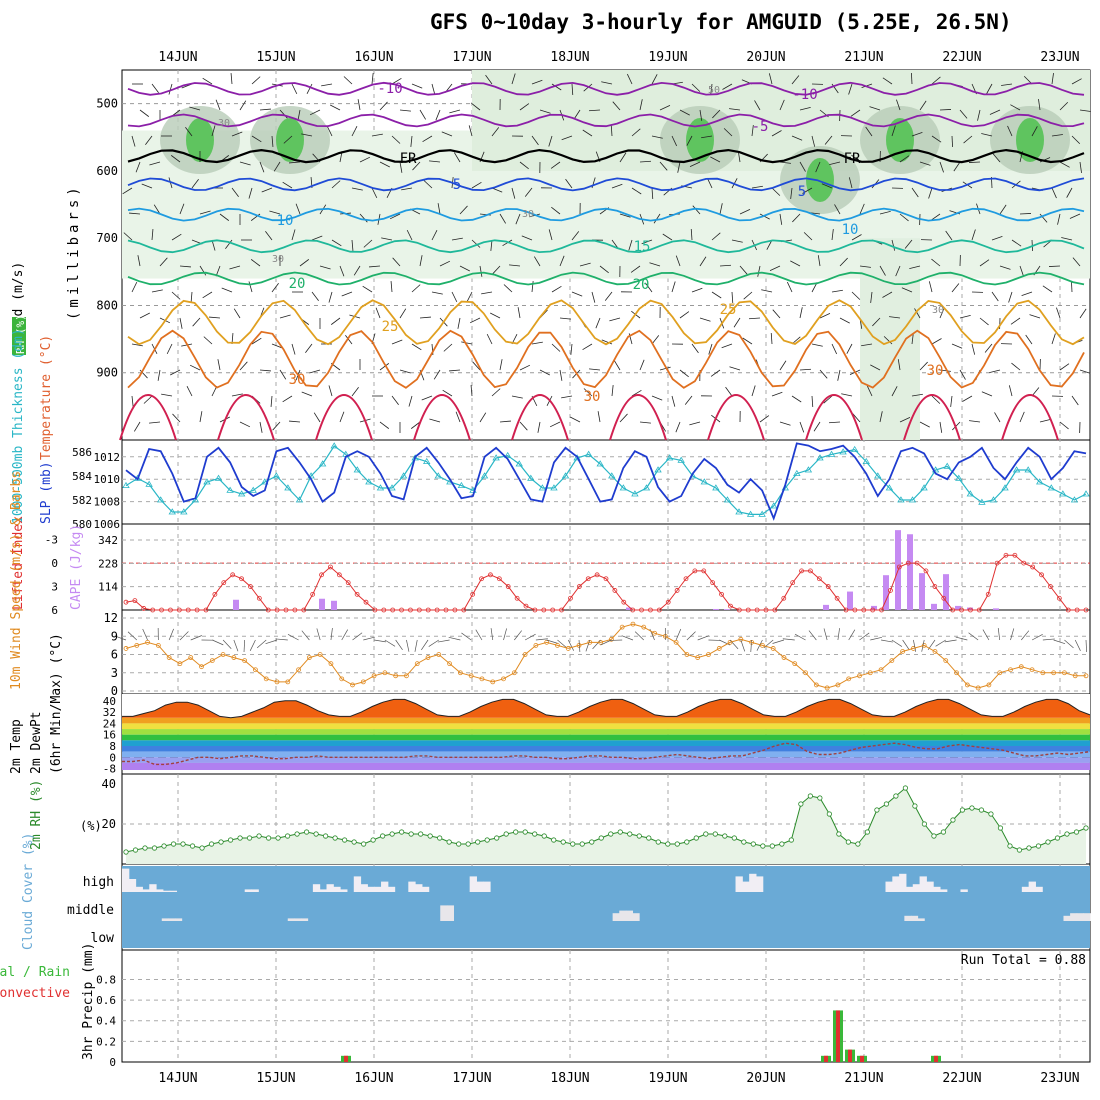  Describe the element at coordinates (826, 1058) in the screenshot. I see `precip-convective-bar` at that location.